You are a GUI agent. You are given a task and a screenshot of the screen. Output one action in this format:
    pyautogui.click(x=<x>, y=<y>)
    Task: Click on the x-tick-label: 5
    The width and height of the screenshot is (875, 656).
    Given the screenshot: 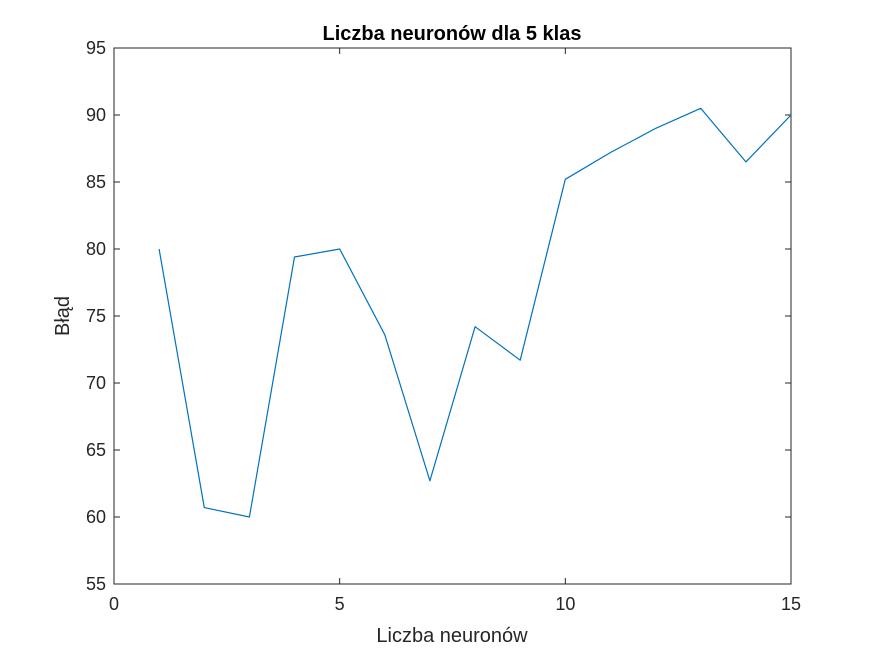 What is the action you would take?
    pyautogui.click(x=340, y=604)
    